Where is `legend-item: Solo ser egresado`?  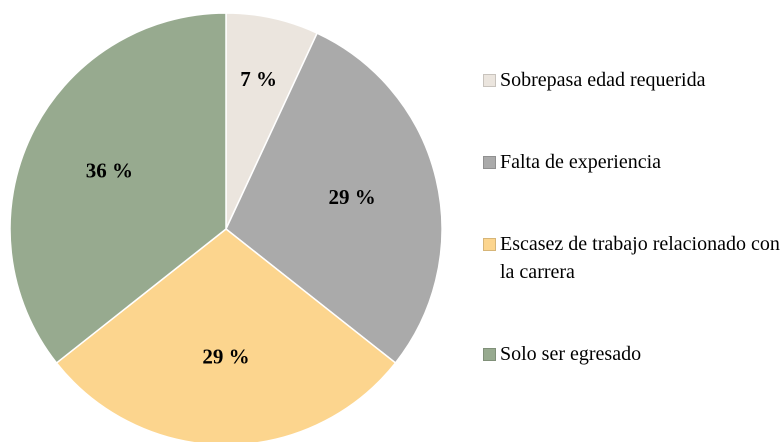
legend-item: Solo ser egresado is located at coordinates (631, 354).